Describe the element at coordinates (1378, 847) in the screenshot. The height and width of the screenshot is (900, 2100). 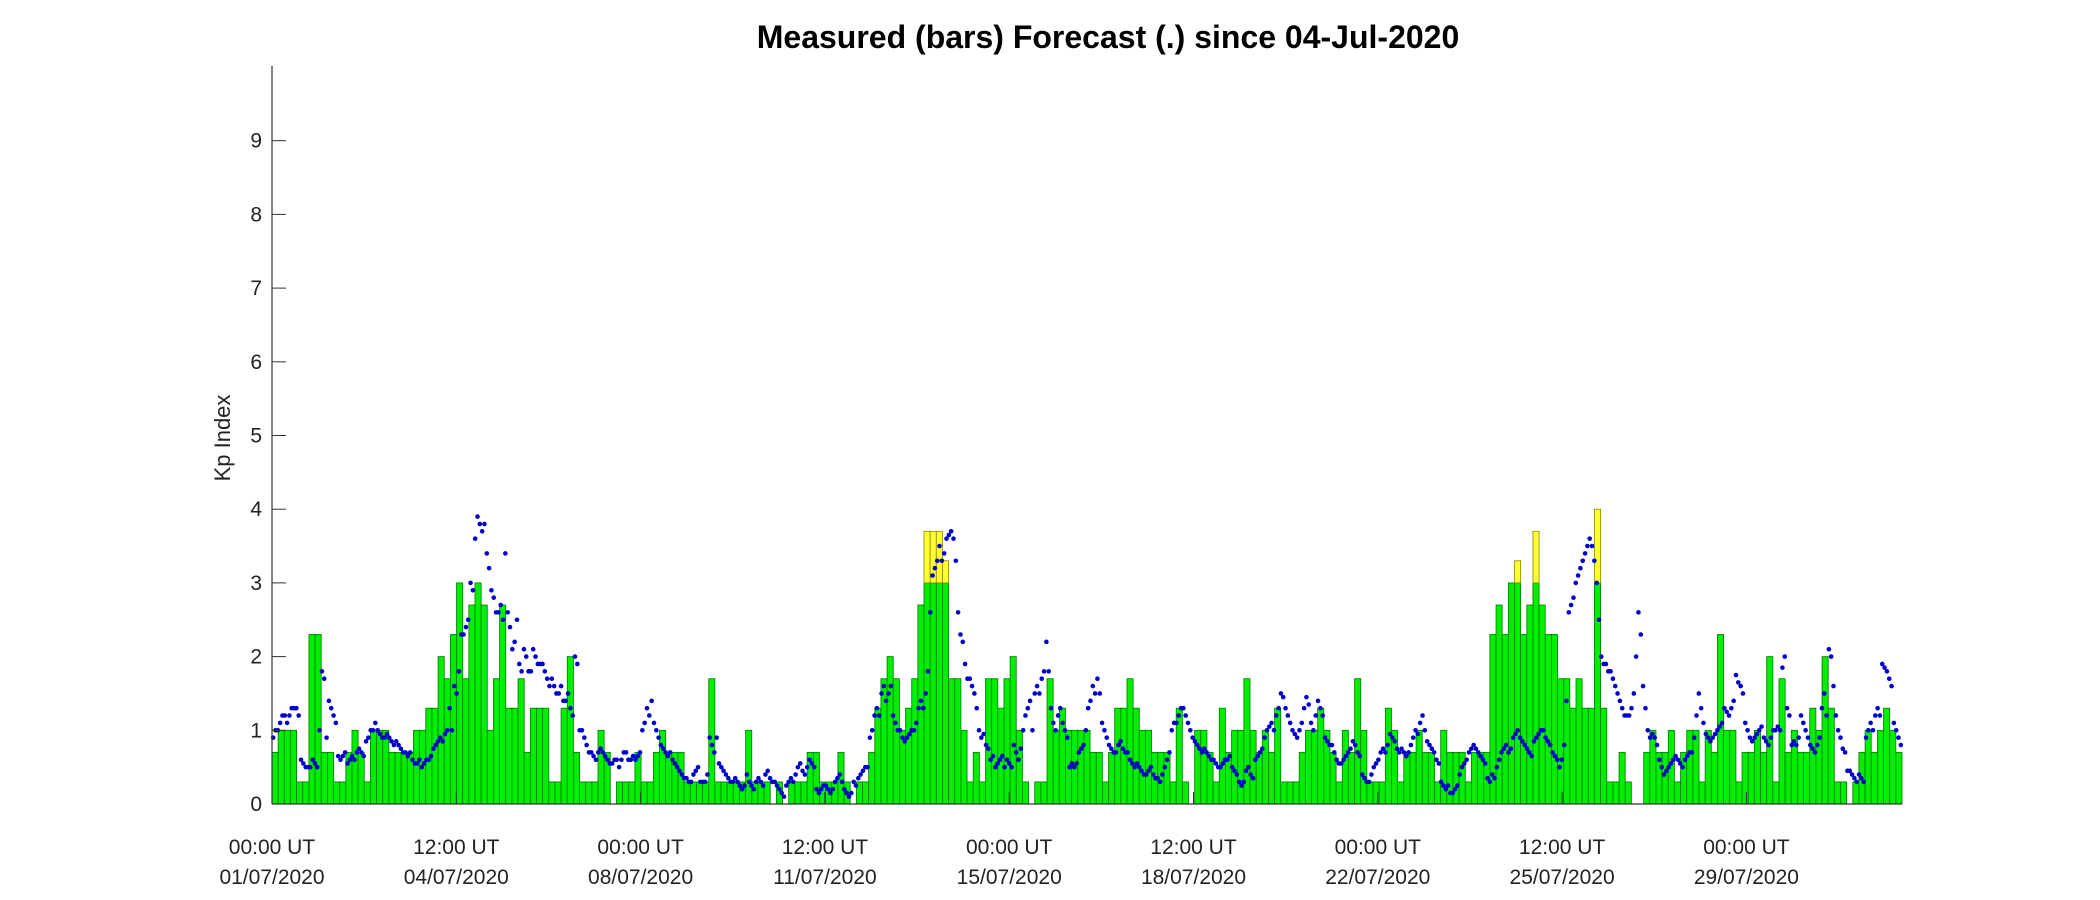
I see `x-tick-time-label: 00:00 UT` at that location.